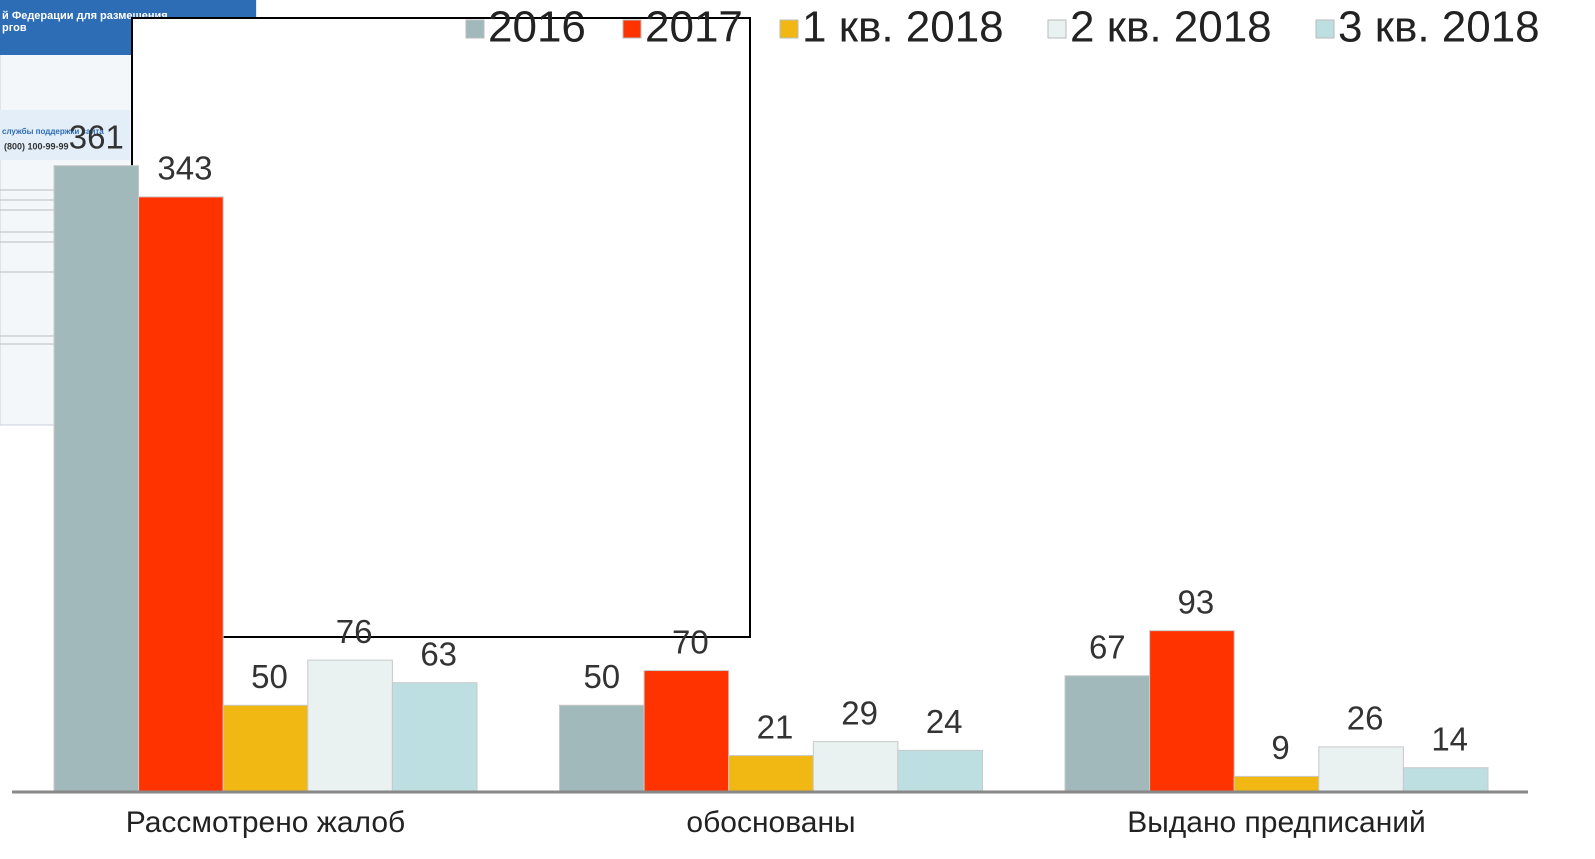 The image size is (1595, 859). Describe the element at coordinates (694, 27) in the screenshot. I see `legend-label: 2017` at that location.